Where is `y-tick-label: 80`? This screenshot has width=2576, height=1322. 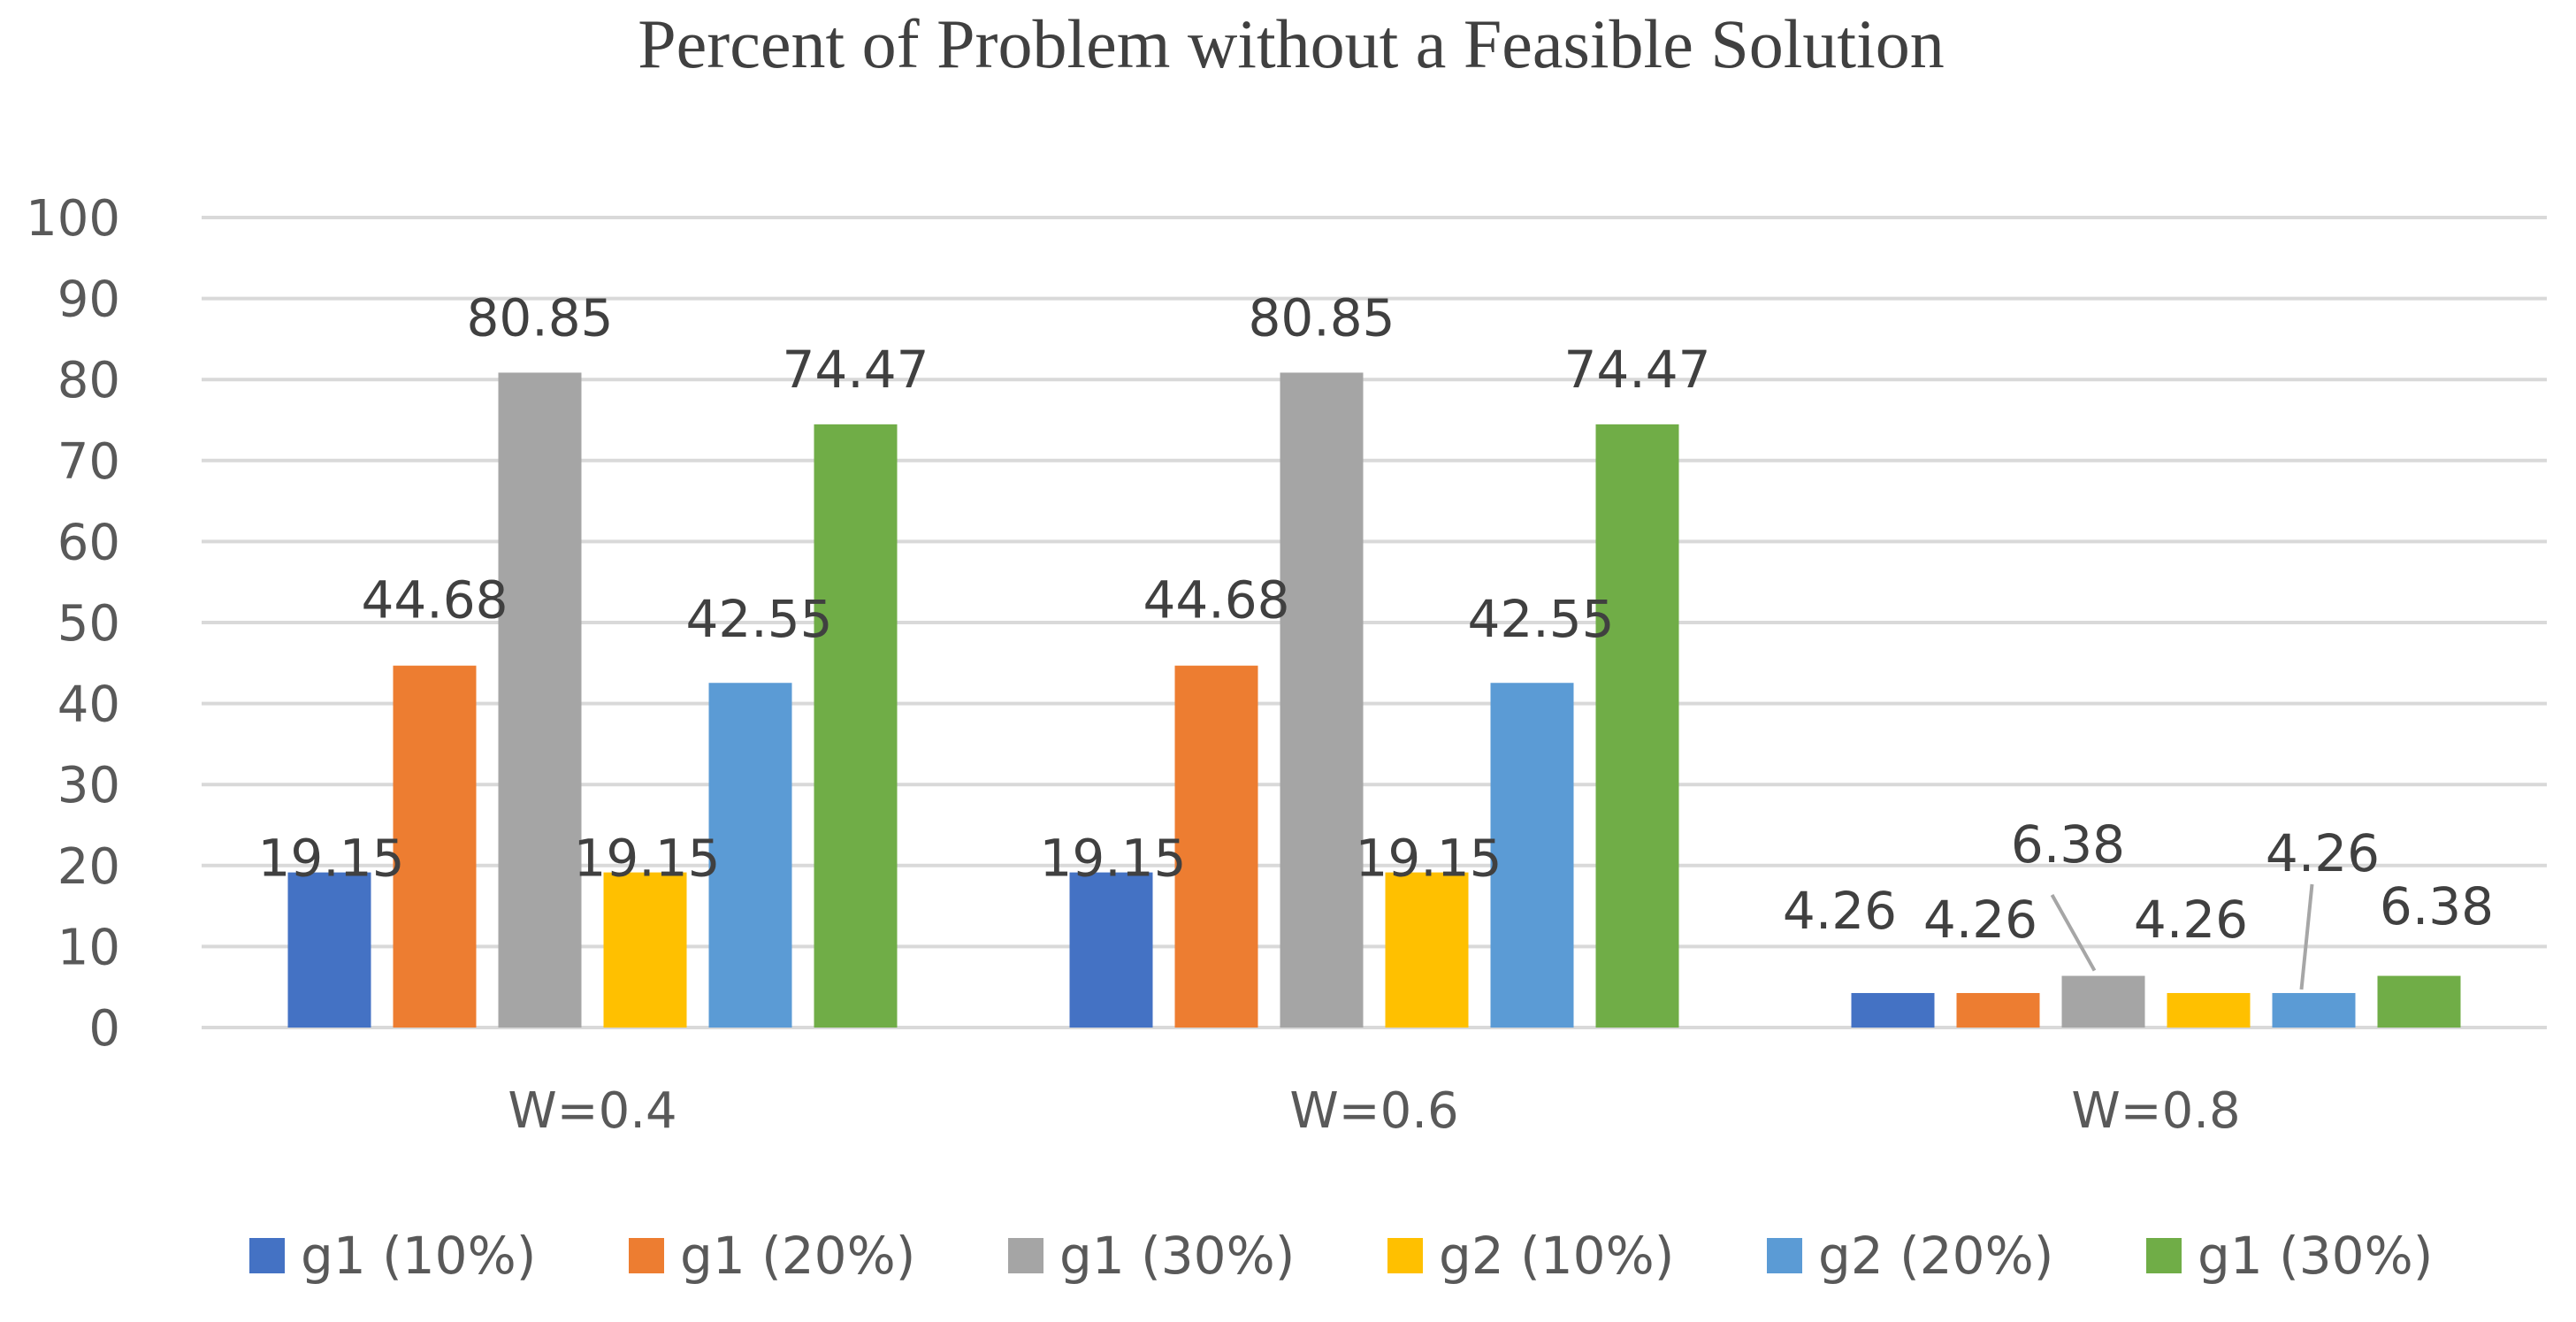 y-tick-label: 80 is located at coordinates (89, 380).